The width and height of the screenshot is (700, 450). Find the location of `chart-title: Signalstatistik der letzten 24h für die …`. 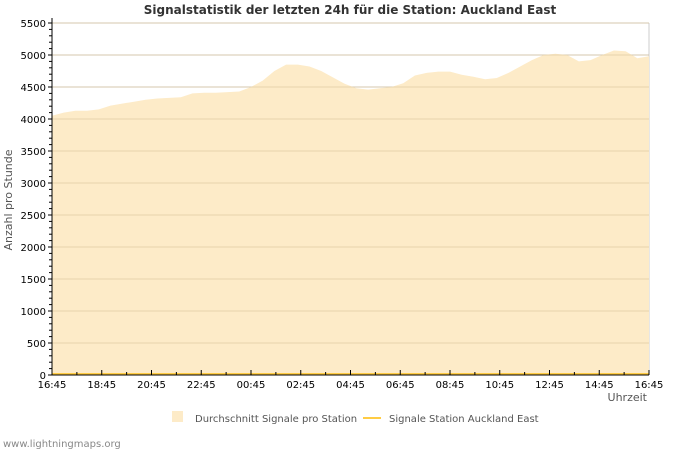

chart-title: Signalstatistik der letzten 24h für die … is located at coordinates (350, 10).